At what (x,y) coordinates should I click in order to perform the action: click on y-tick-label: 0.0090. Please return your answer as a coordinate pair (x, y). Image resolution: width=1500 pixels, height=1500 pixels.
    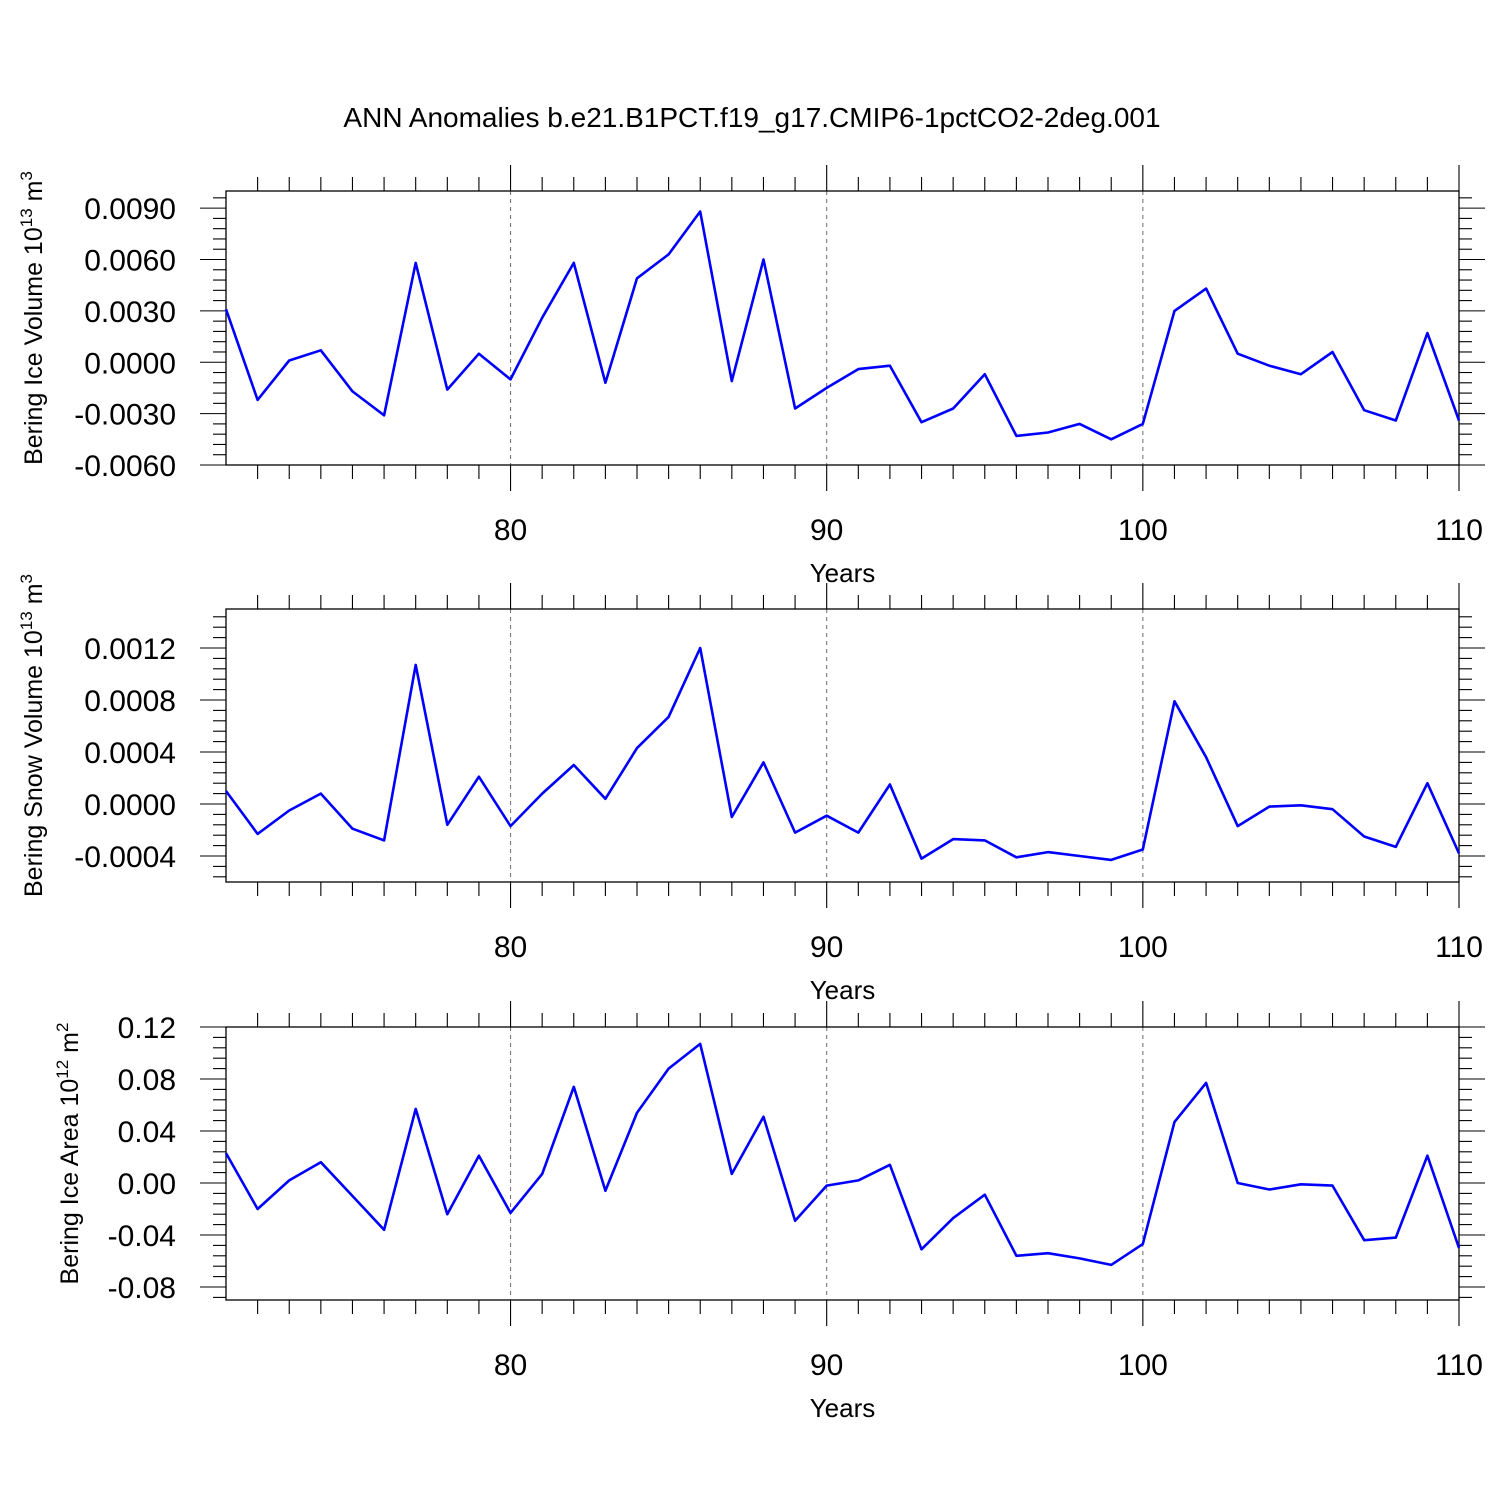
    Looking at the image, I should click on (130, 209).